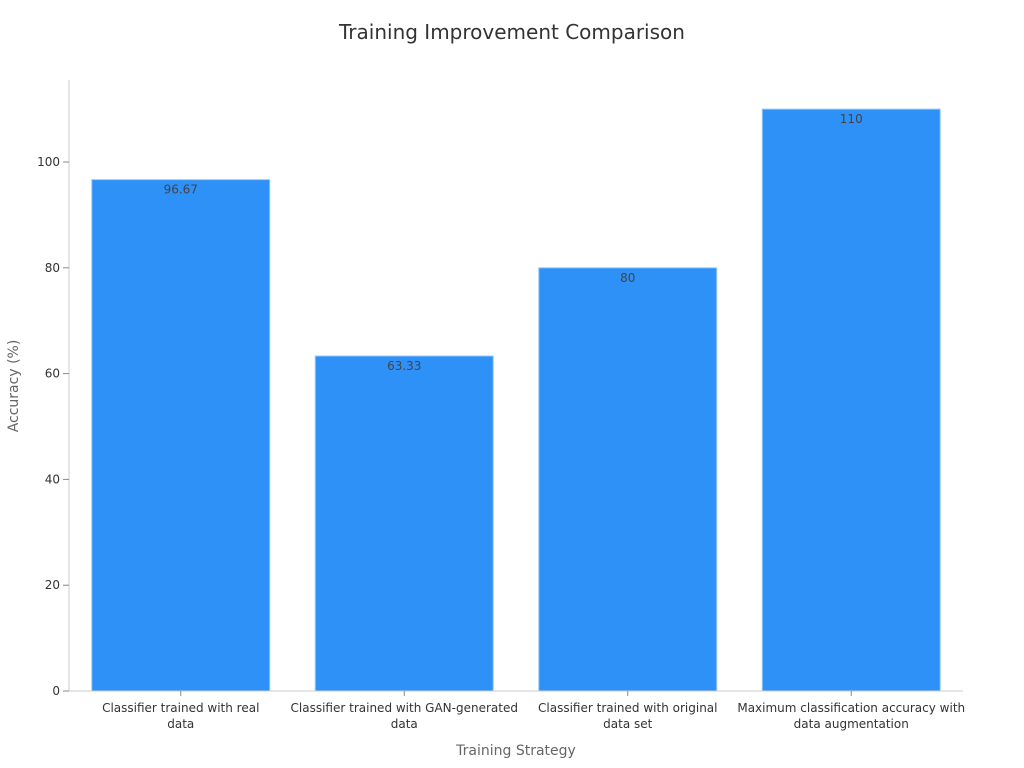  What do you see at coordinates (14, 386) in the screenshot?
I see `y-axis-title: Accuracy (%)` at bounding box center [14, 386].